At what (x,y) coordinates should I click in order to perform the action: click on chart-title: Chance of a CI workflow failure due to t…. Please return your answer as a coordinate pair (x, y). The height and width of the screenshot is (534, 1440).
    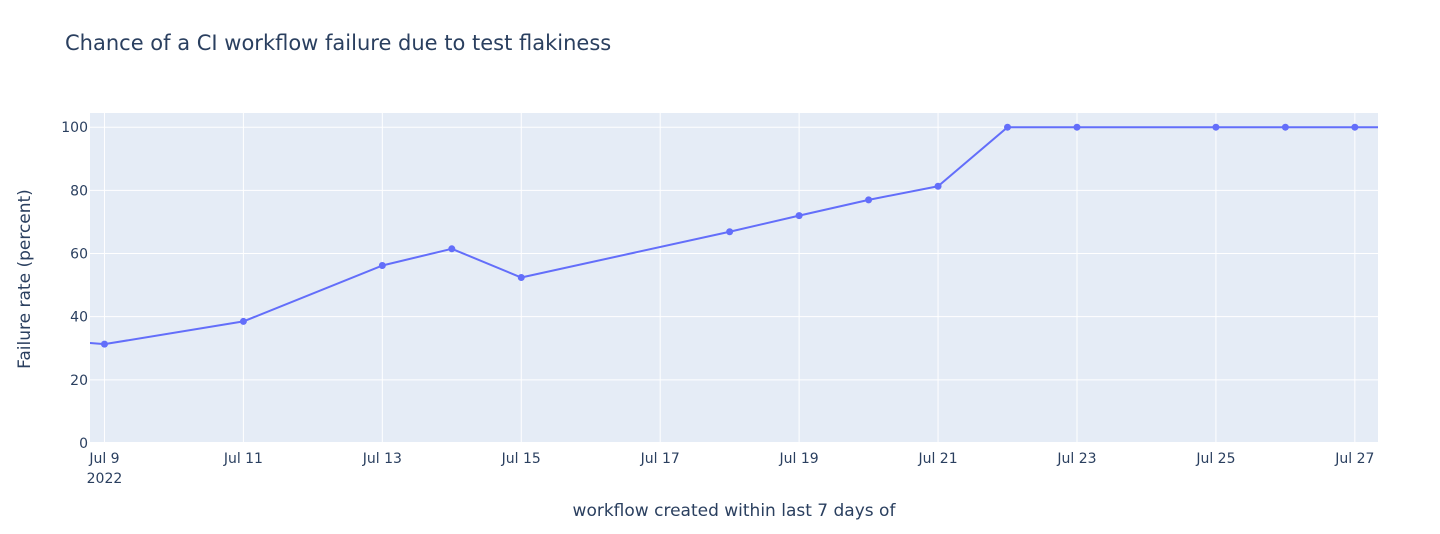
    Looking at the image, I should click on (338, 43).